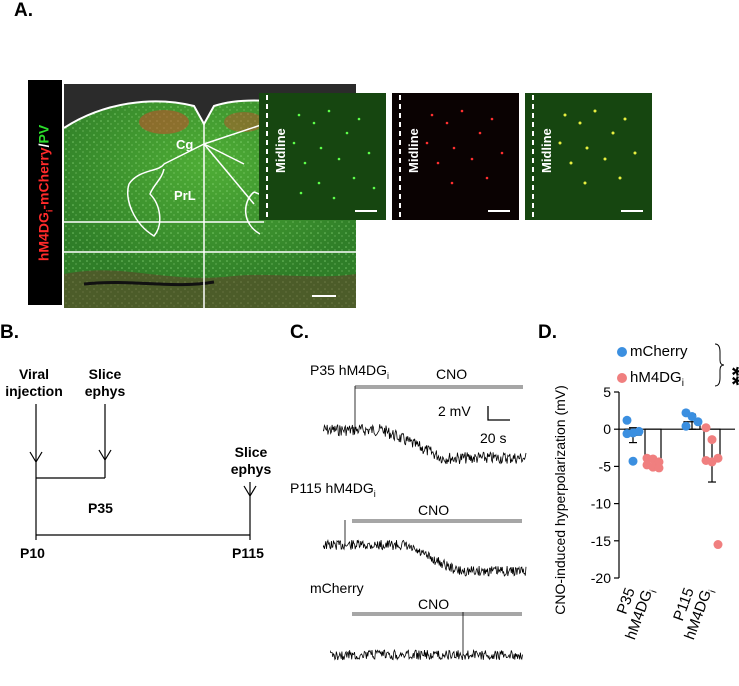 Image resolution: width=739 pixels, height=686 pixels. What do you see at coordinates (184, 144) in the screenshot?
I see `region-label-cg: Cg` at bounding box center [184, 144].